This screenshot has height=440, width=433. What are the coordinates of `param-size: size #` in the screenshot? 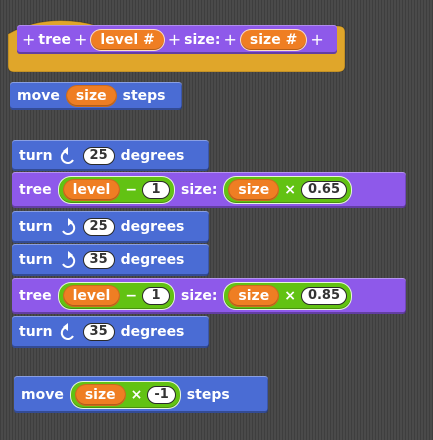 It's located at (273, 39).